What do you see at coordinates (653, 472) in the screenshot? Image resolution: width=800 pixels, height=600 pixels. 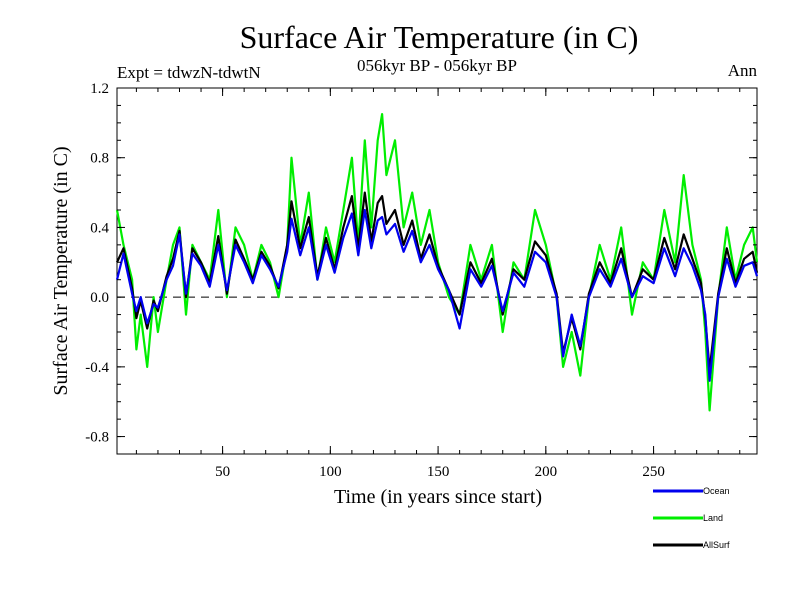 I see `x-tick-label: 250` at bounding box center [653, 472].